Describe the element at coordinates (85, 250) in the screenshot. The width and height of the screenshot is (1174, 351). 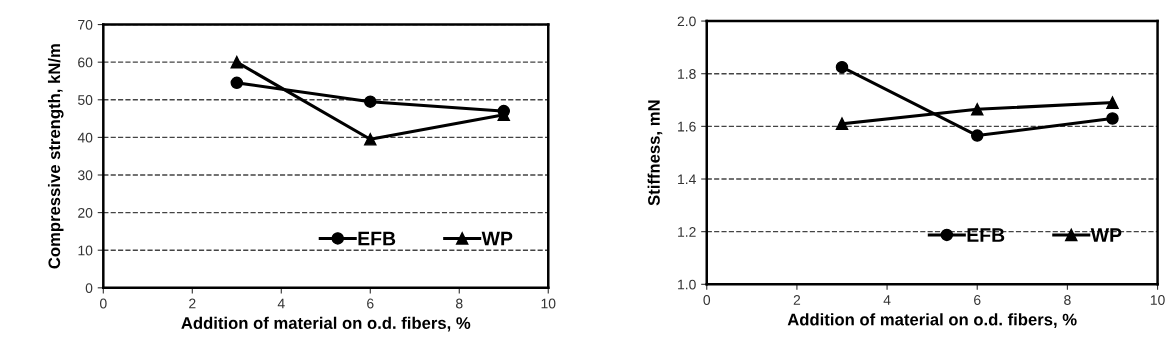
I see `y-tick-label: 10` at that location.